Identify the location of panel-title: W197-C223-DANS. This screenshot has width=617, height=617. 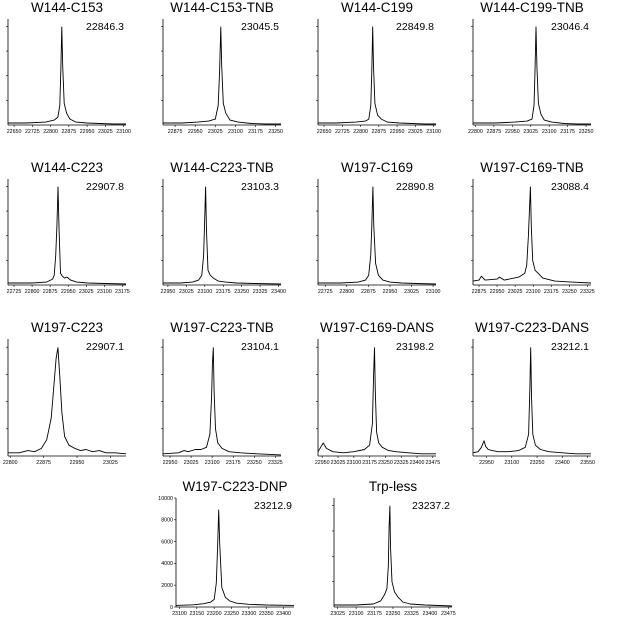
(532, 327).